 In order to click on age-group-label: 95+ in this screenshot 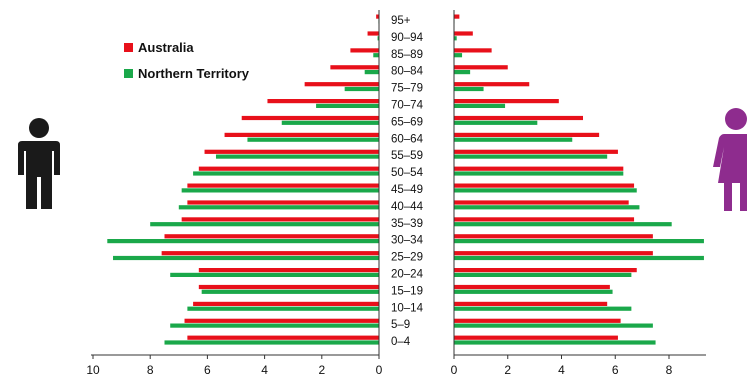, I will do `click(401, 21)`.